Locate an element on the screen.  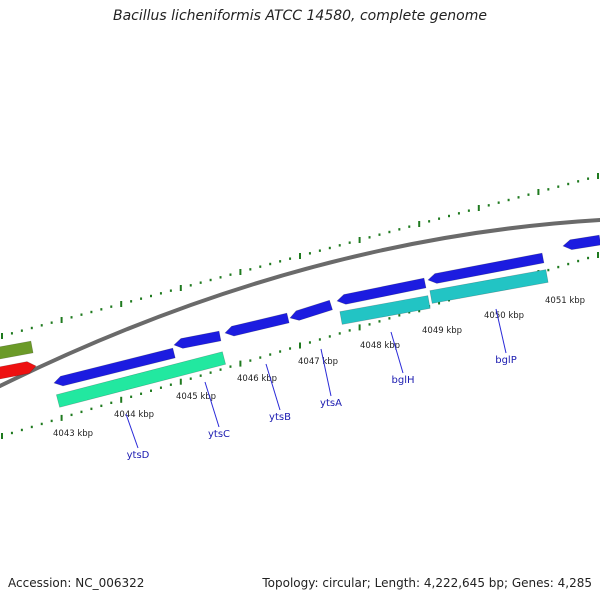
gene-label-ytsB: ytsB is located at coordinates (280, 417).